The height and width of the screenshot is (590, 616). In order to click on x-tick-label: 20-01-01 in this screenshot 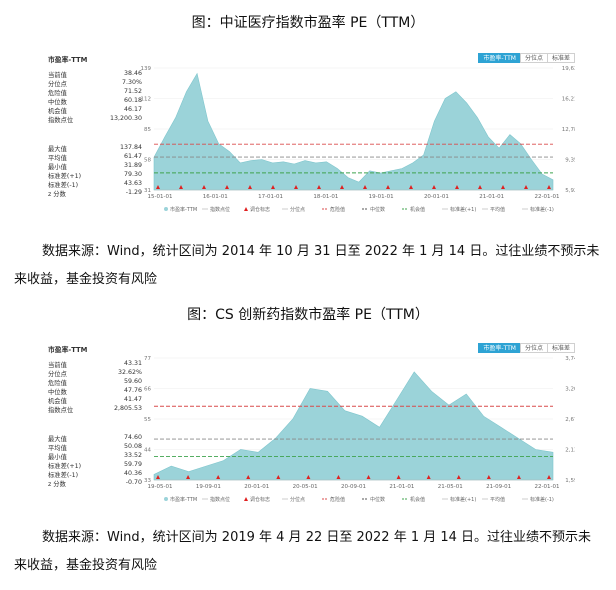, I will do `click(256, 487)`.